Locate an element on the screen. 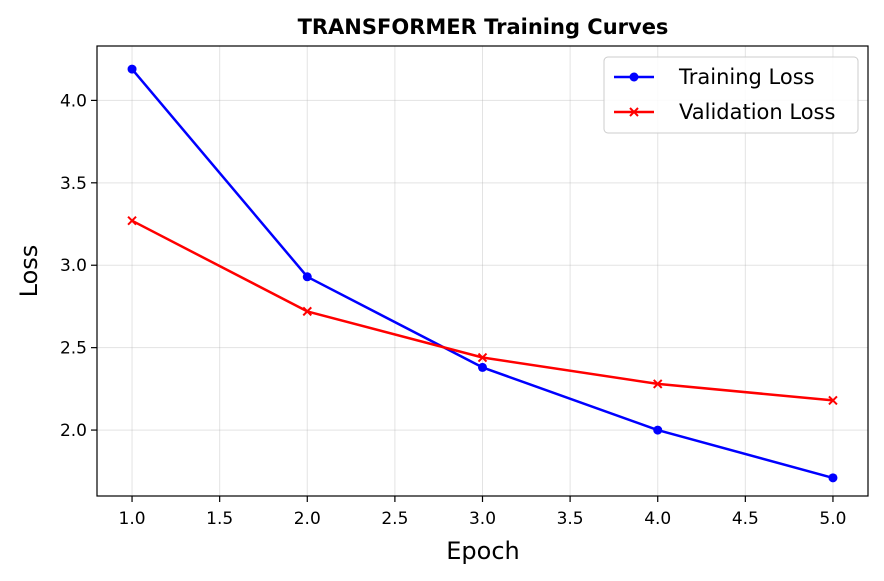 Image resolution: width=884 pixels, height=581 pixels. y-tick-label: 2.0 is located at coordinates (73, 431).